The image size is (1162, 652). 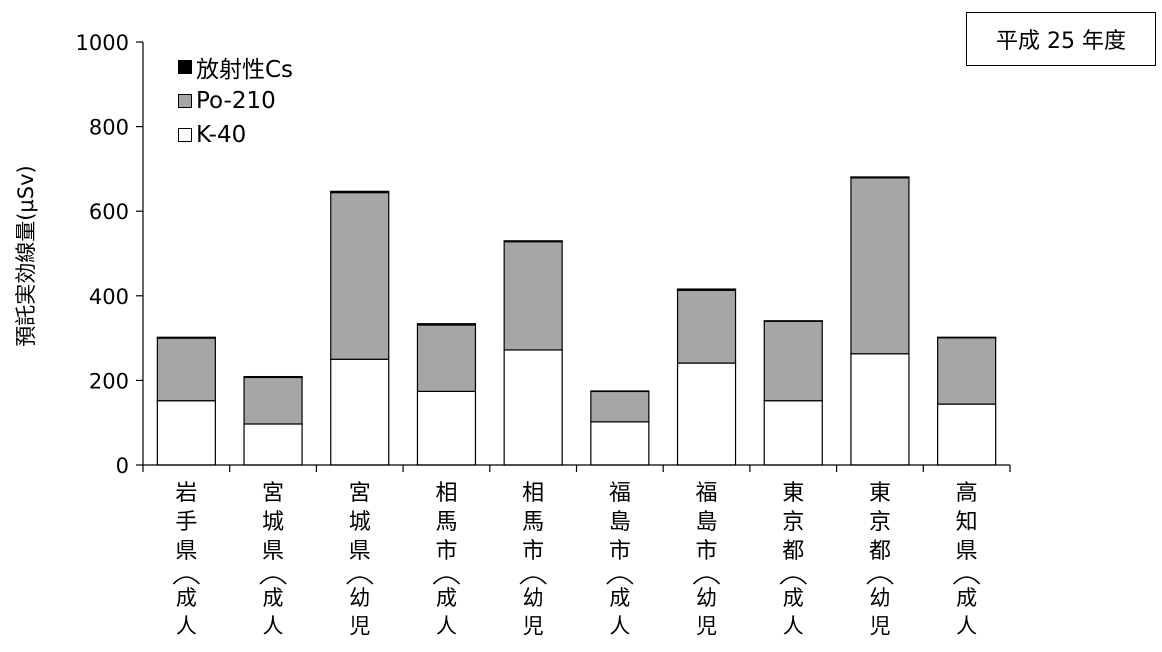 What do you see at coordinates (793, 493) in the screenshot?
I see `x-tick-label-char: 東` at bounding box center [793, 493].